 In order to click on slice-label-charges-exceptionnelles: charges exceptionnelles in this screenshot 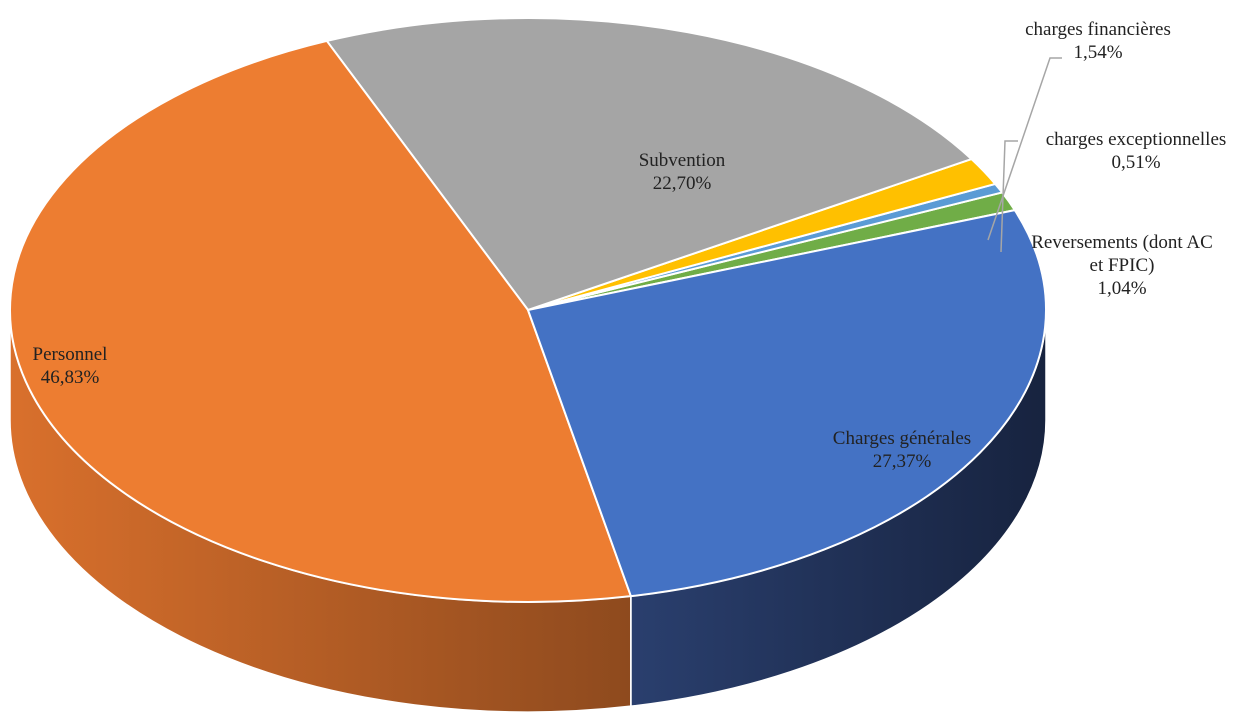, I will do `click(1136, 139)`.